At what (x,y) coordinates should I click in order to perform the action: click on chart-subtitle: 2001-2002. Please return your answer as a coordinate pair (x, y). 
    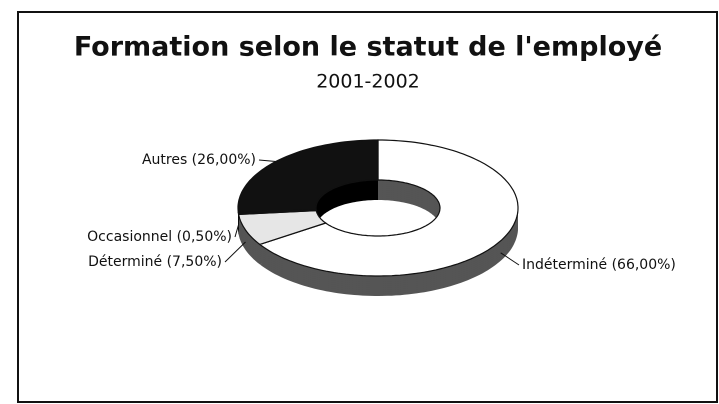
    Looking at the image, I should click on (368, 82).